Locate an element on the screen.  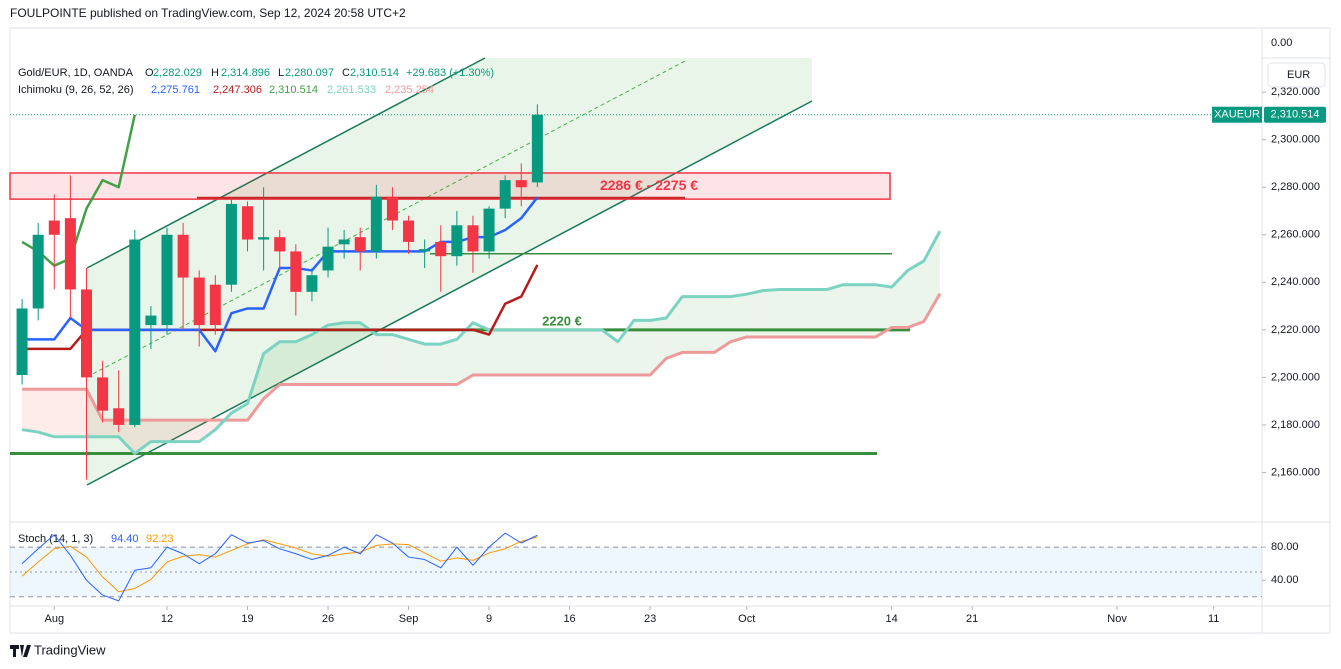
x-tick-label: 26 is located at coordinates (328, 619).